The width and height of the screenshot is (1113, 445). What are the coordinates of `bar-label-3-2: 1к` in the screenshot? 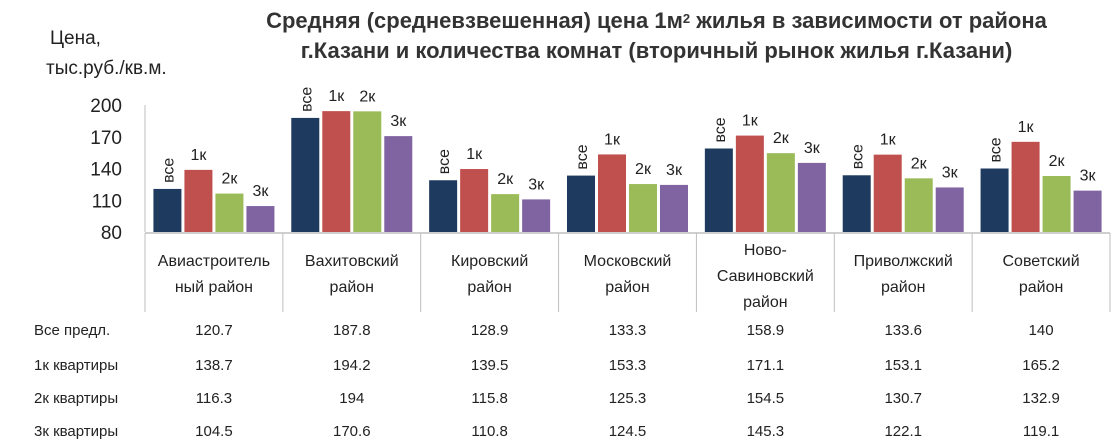 It's located at (474, 154).